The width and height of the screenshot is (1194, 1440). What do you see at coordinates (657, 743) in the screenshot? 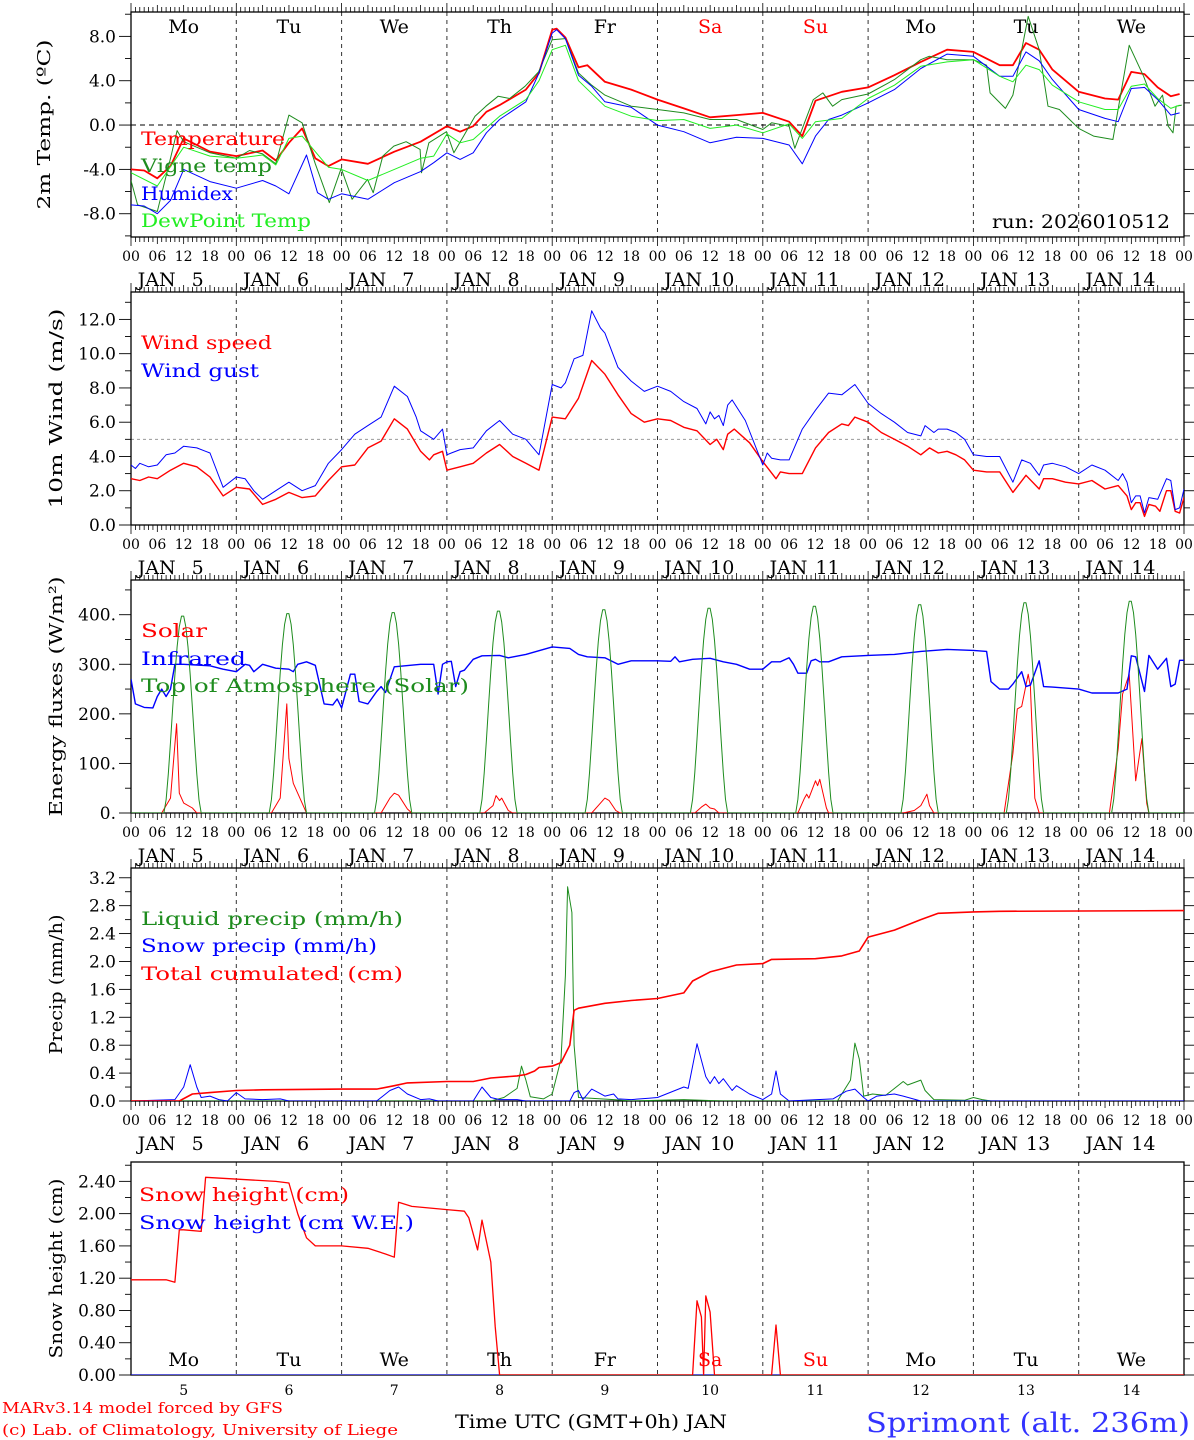
I see `series-line-solar` at bounding box center [657, 743].